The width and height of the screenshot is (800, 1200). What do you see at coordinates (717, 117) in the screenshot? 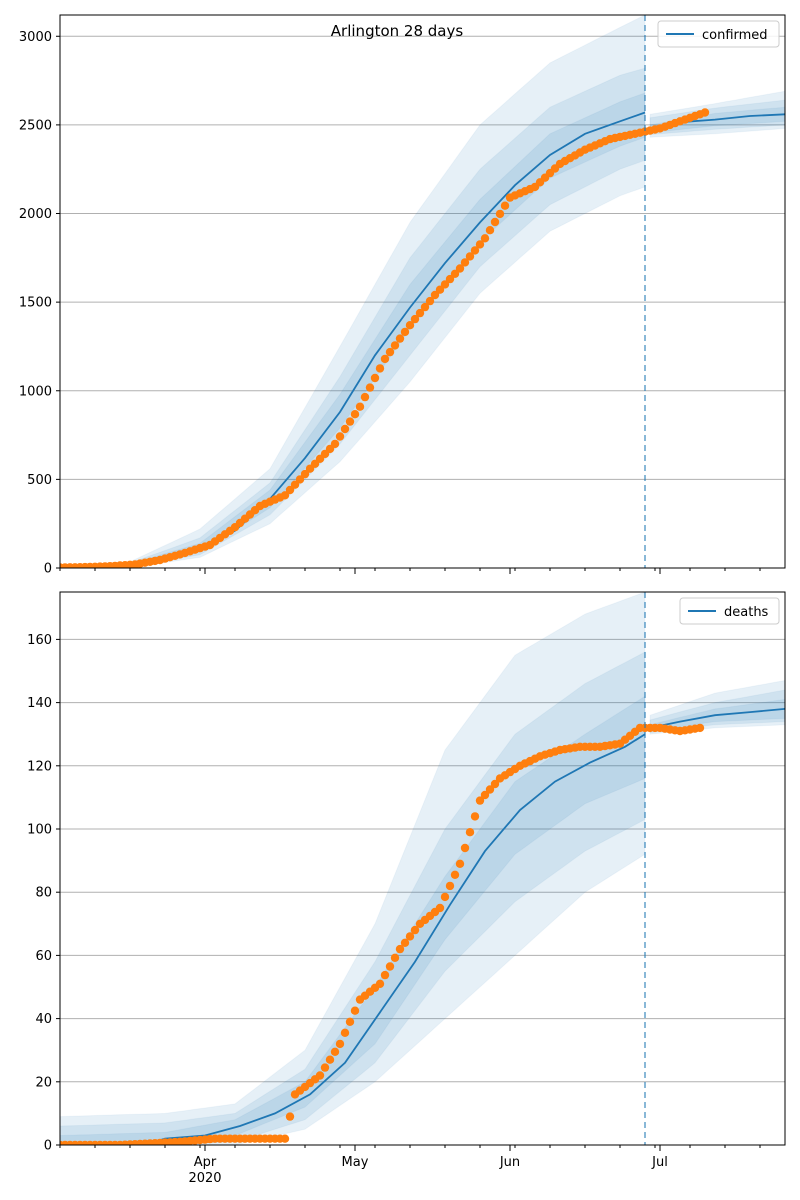
I see `interval-band-80-forecast` at bounding box center [717, 117].